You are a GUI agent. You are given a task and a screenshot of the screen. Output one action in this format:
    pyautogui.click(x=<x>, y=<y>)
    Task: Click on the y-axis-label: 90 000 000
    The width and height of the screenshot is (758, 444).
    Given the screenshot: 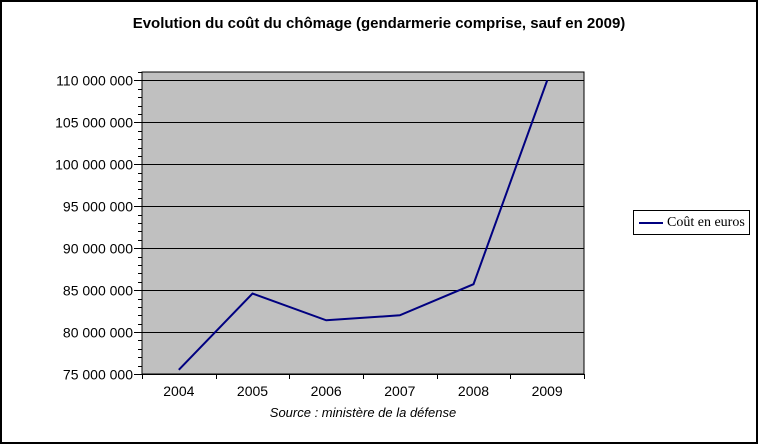 What is the action you would take?
    pyautogui.click(x=98, y=249)
    